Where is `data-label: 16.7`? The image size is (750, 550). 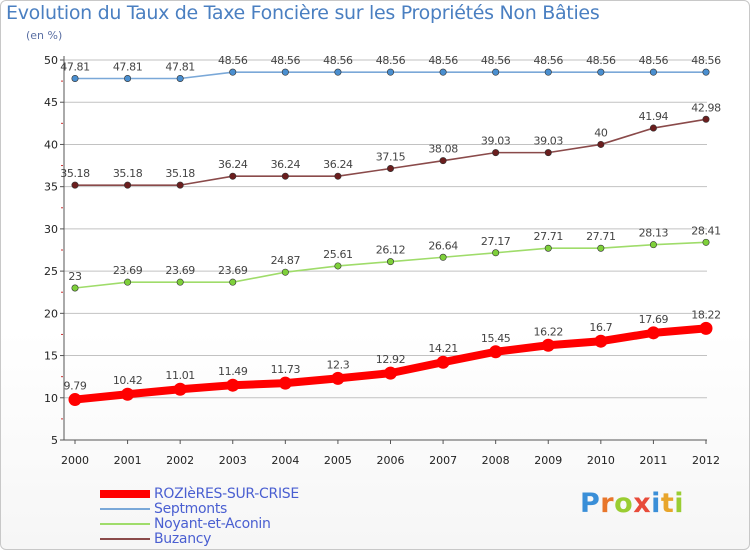
data-label: 16.7 is located at coordinates (600, 327).